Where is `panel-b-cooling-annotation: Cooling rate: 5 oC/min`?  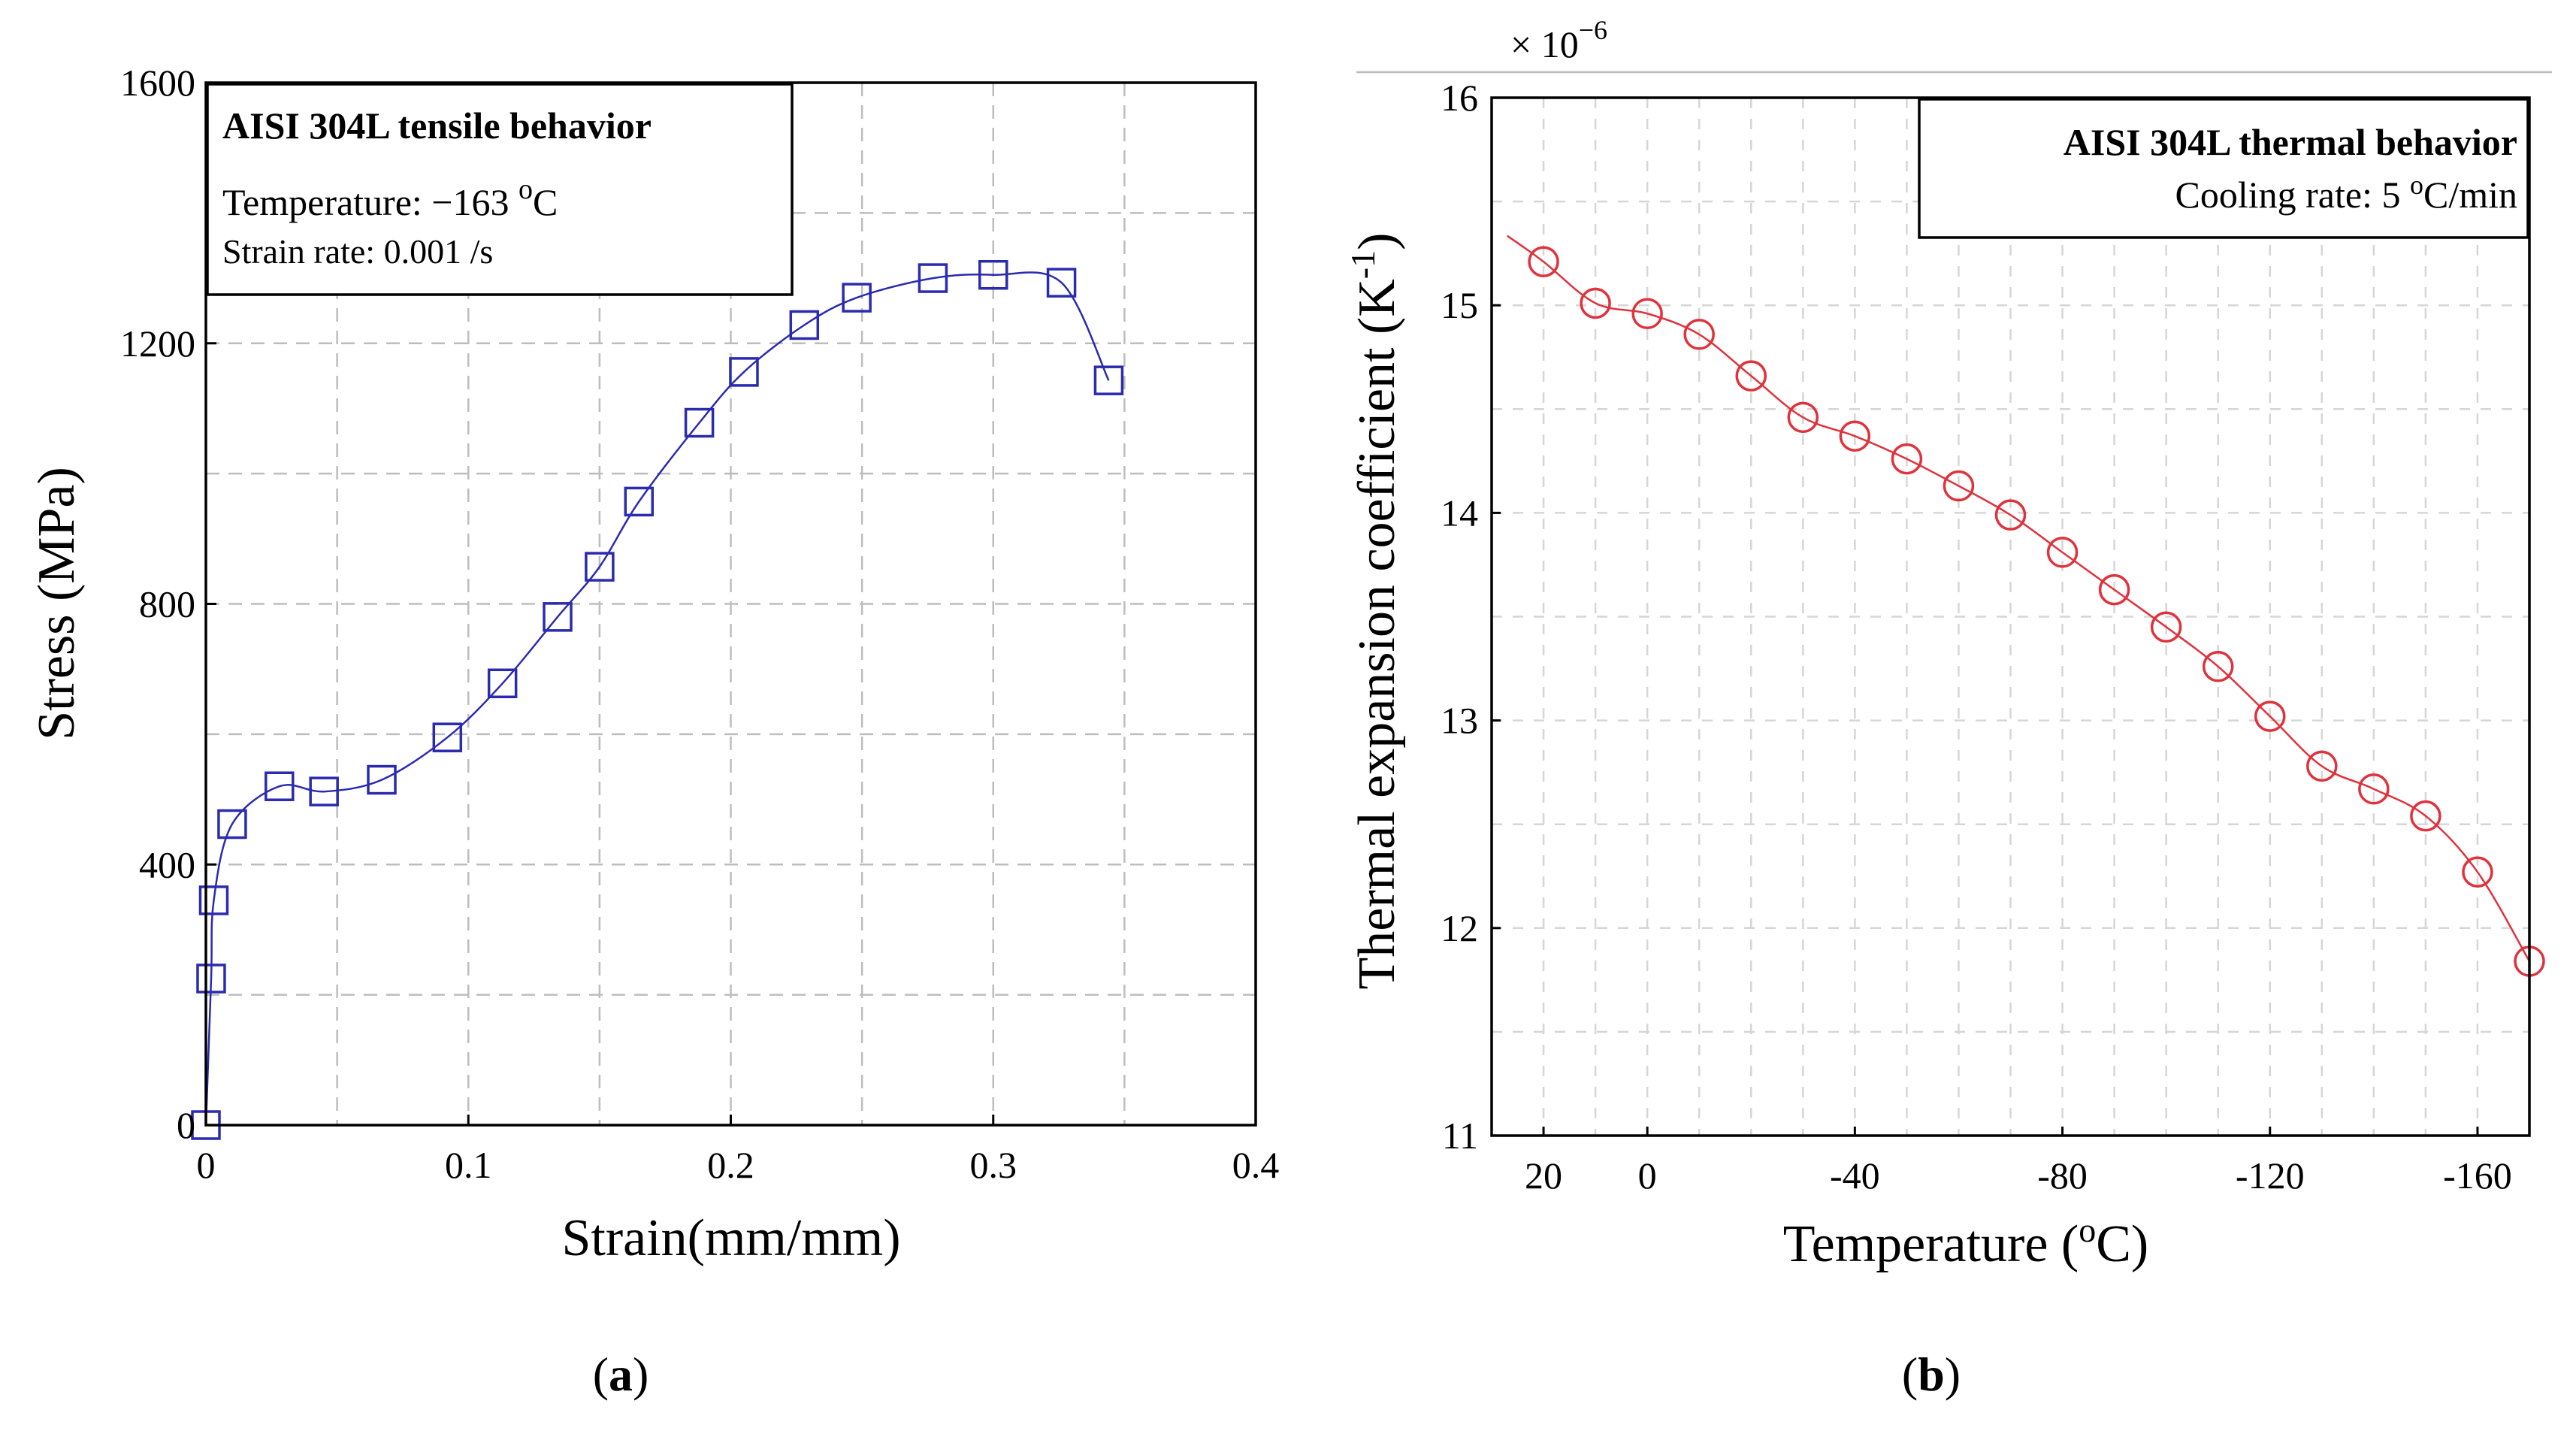
panel-b-cooling-annotation: Cooling rate: 5 oC/min is located at coordinates (2346, 193).